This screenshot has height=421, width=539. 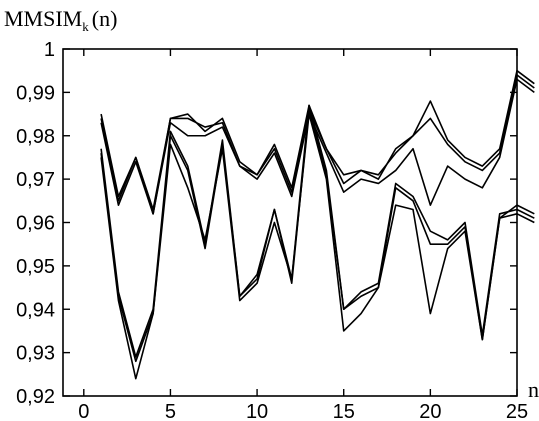 I want to click on svg-text:MMSIMk(n): MMSIMk (n), so click(x=60, y=20).